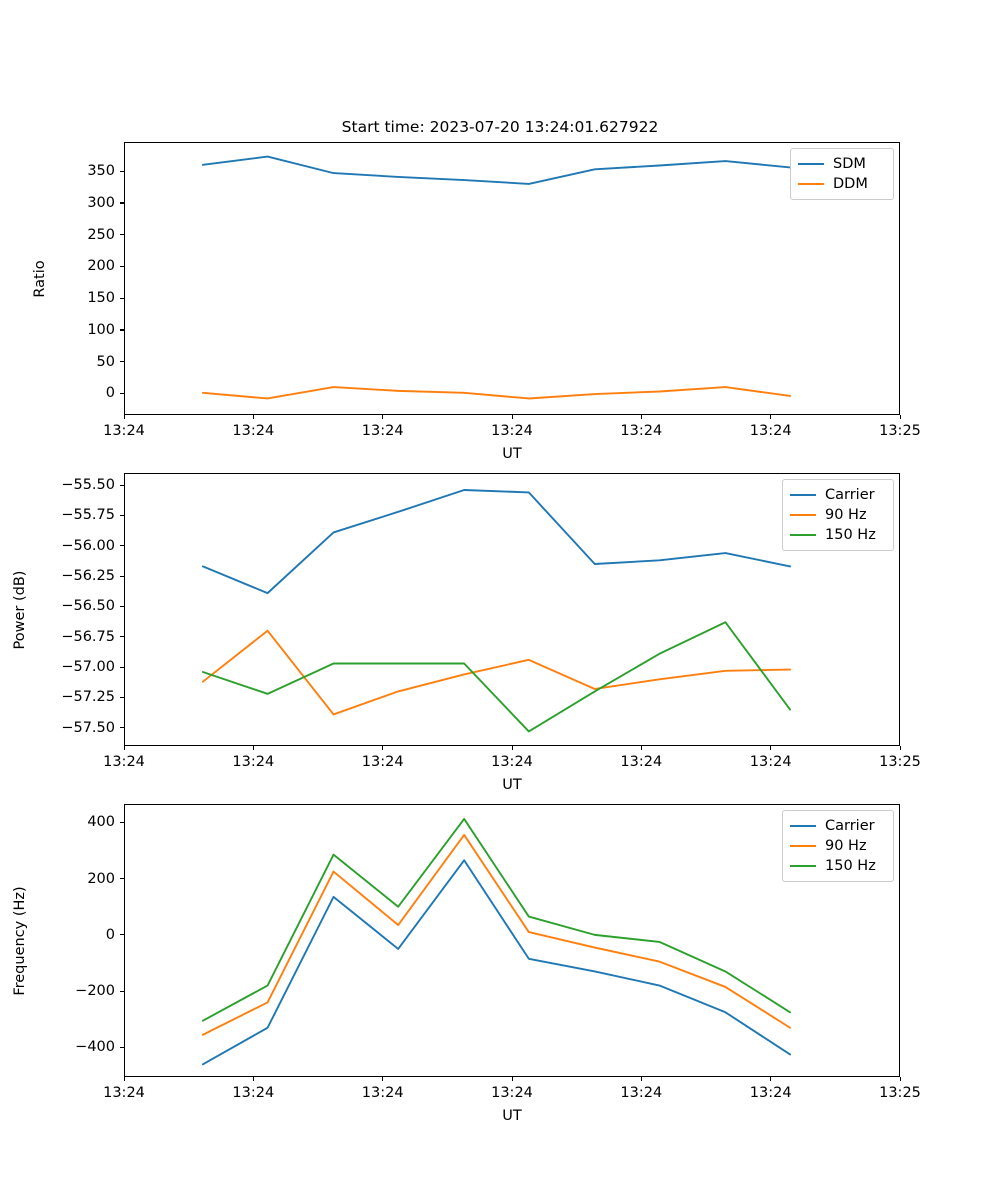 The width and height of the screenshot is (1000, 1200). I want to click on y-tick-label: −56.25, so click(88, 576).